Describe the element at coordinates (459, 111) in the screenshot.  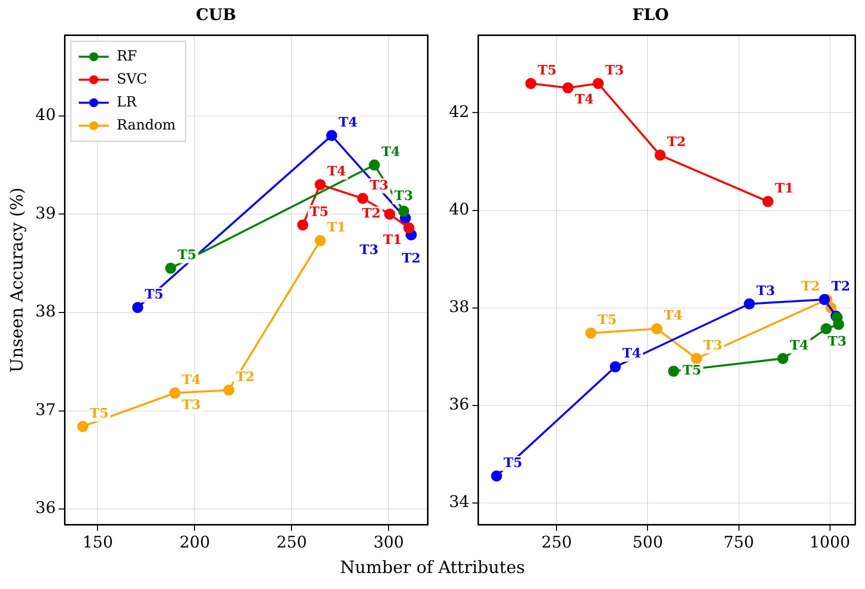
I see `y-tick-label: 42` at that location.